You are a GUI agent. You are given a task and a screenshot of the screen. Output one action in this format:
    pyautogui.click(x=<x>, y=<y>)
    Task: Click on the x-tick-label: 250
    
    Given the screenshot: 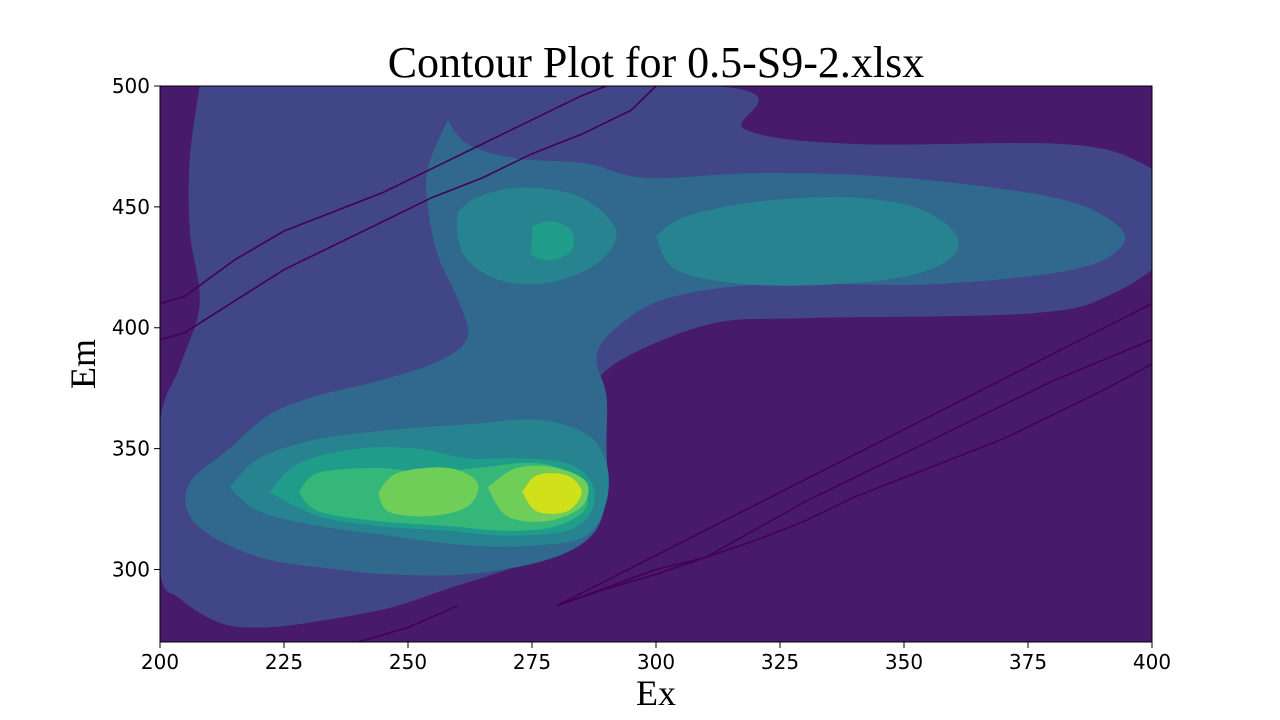 What is the action you would take?
    pyautogui.click(x=408, y=662)
    